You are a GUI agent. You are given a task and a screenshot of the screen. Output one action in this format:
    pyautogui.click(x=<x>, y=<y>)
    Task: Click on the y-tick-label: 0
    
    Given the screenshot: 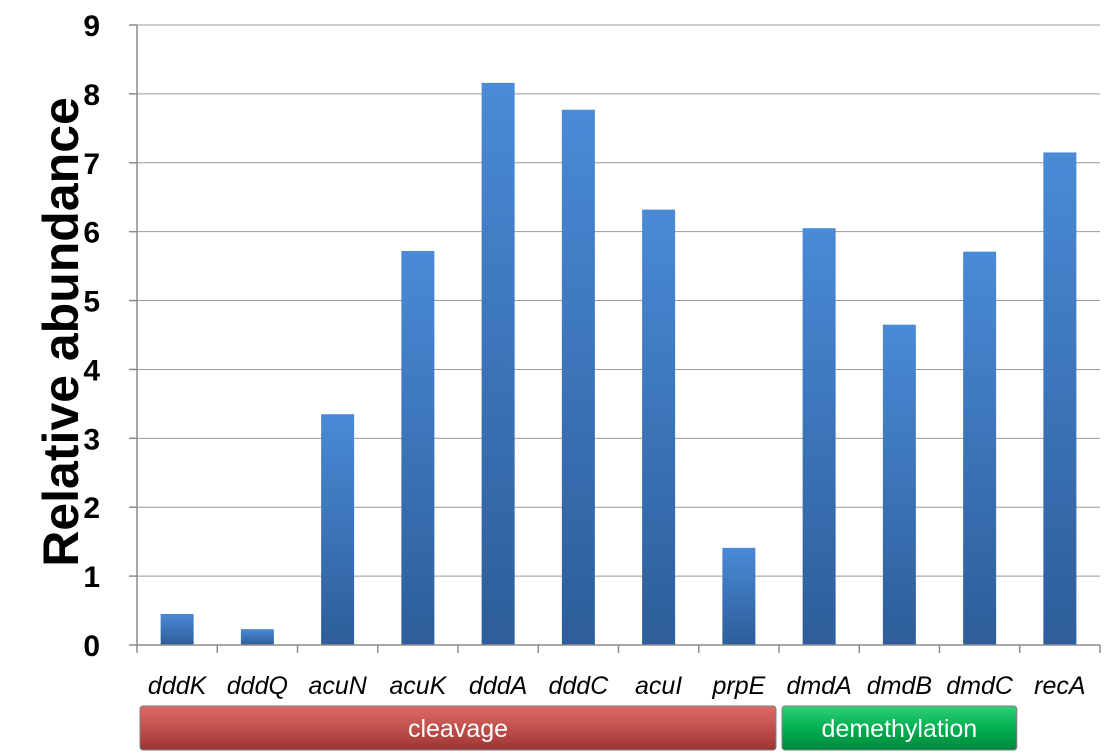 What is the action you would take?
    pyautogui.click(x=91, y=646)
    